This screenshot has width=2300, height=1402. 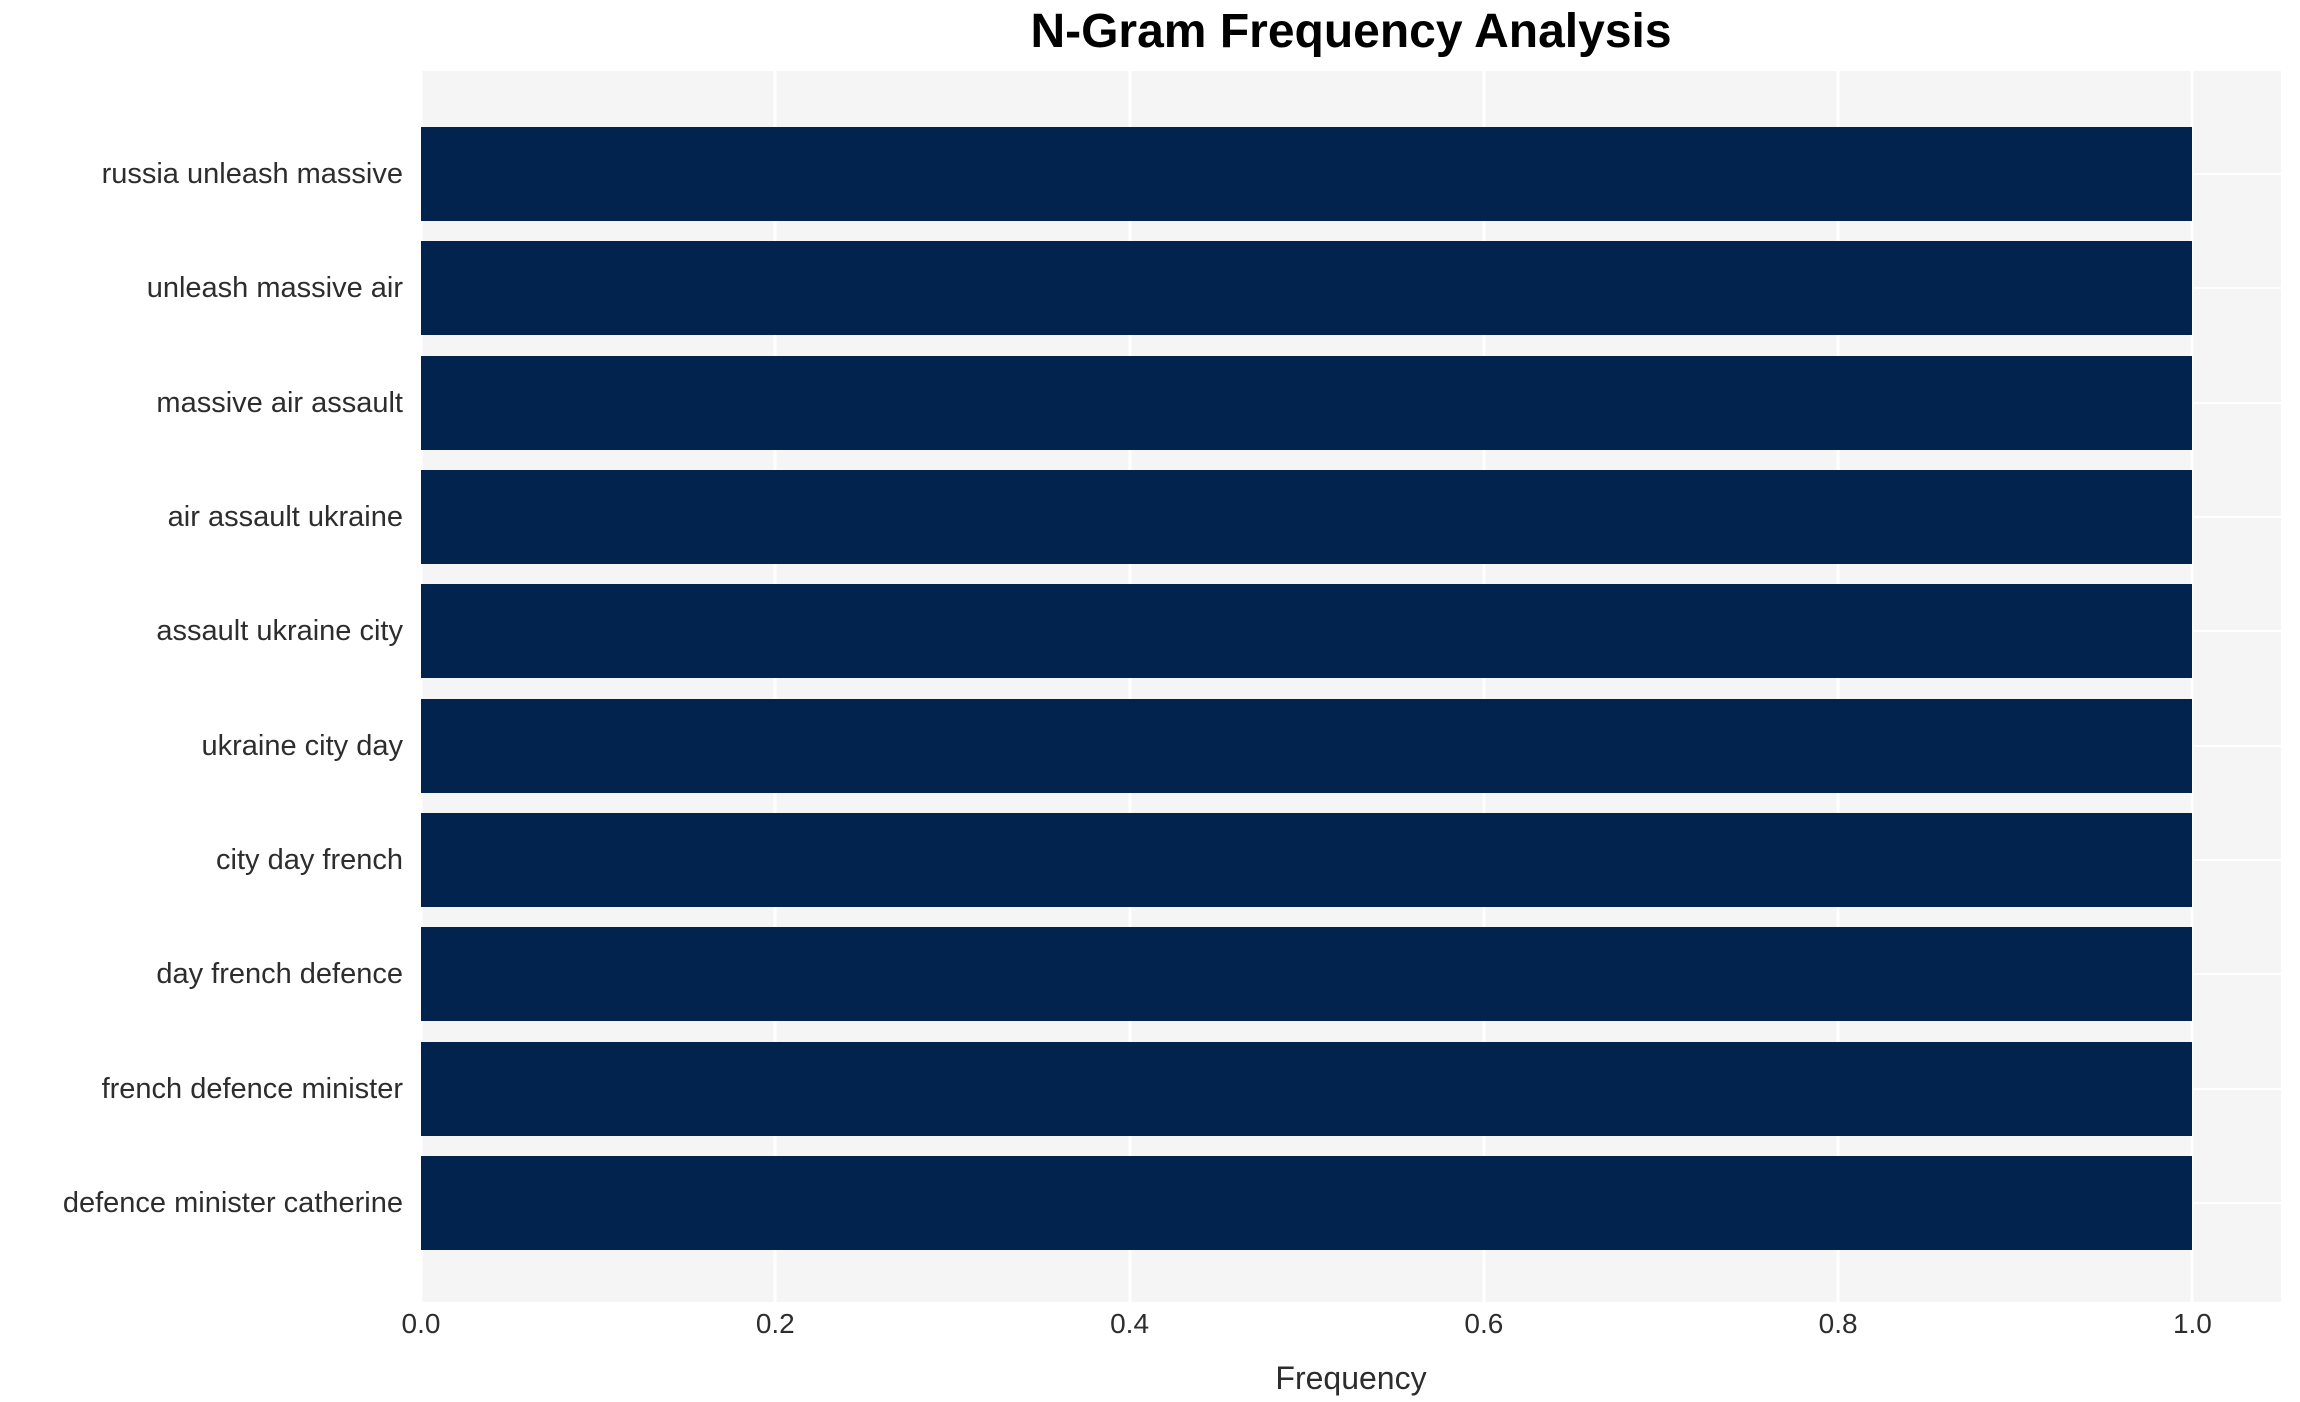 What do you see at coordinates (1351, 31) in the screenshot?
I see `chart-title: N-Gram Frequency Analysis` at bounding box center [1351, 31].